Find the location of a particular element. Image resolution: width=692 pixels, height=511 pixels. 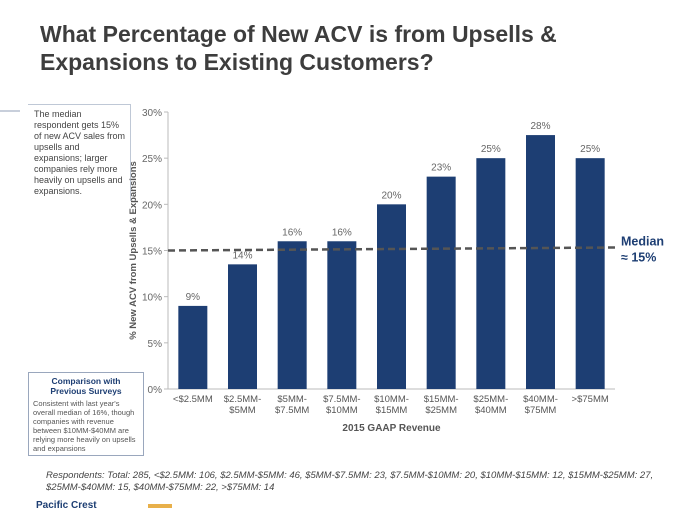

median-label: Median is located at coordinates (642, 242).